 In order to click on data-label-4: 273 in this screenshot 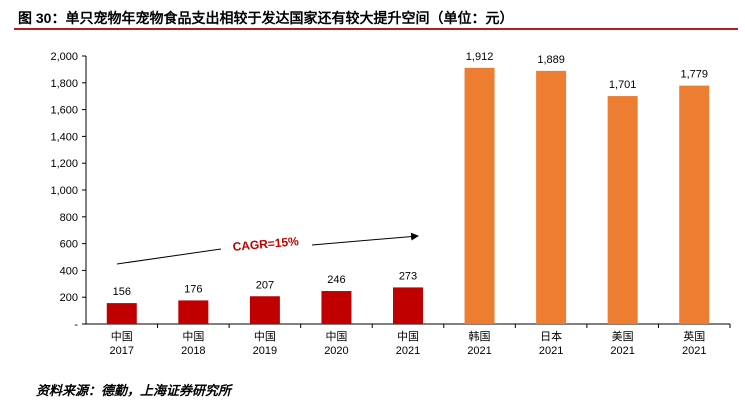, I will do `click(408, 276)`.